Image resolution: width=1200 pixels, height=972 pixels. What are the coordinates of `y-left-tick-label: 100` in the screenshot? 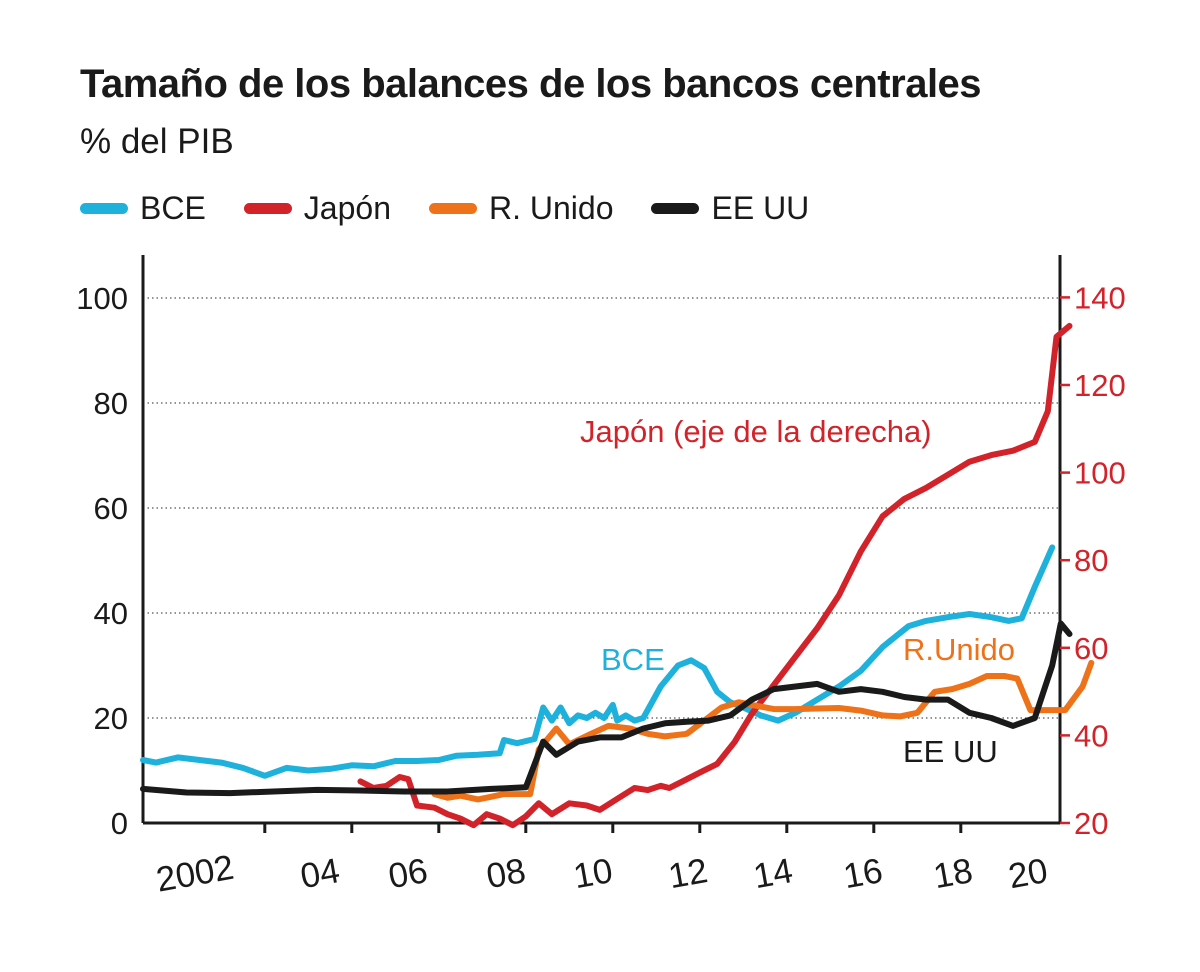 It's located at (102, 298).